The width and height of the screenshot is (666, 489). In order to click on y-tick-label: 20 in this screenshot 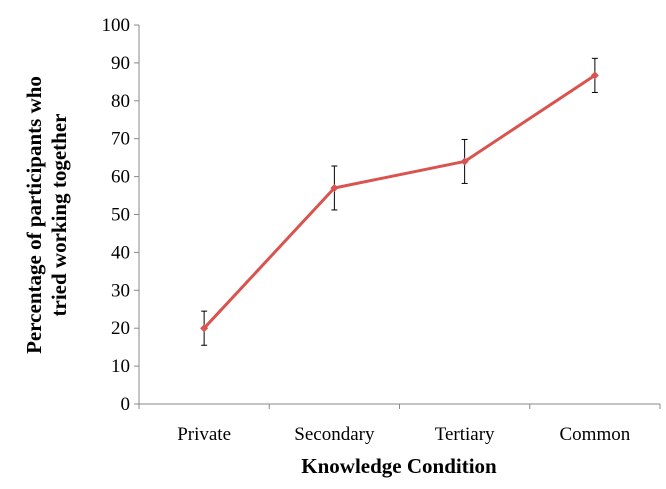, I will do `click(120, 328)`.